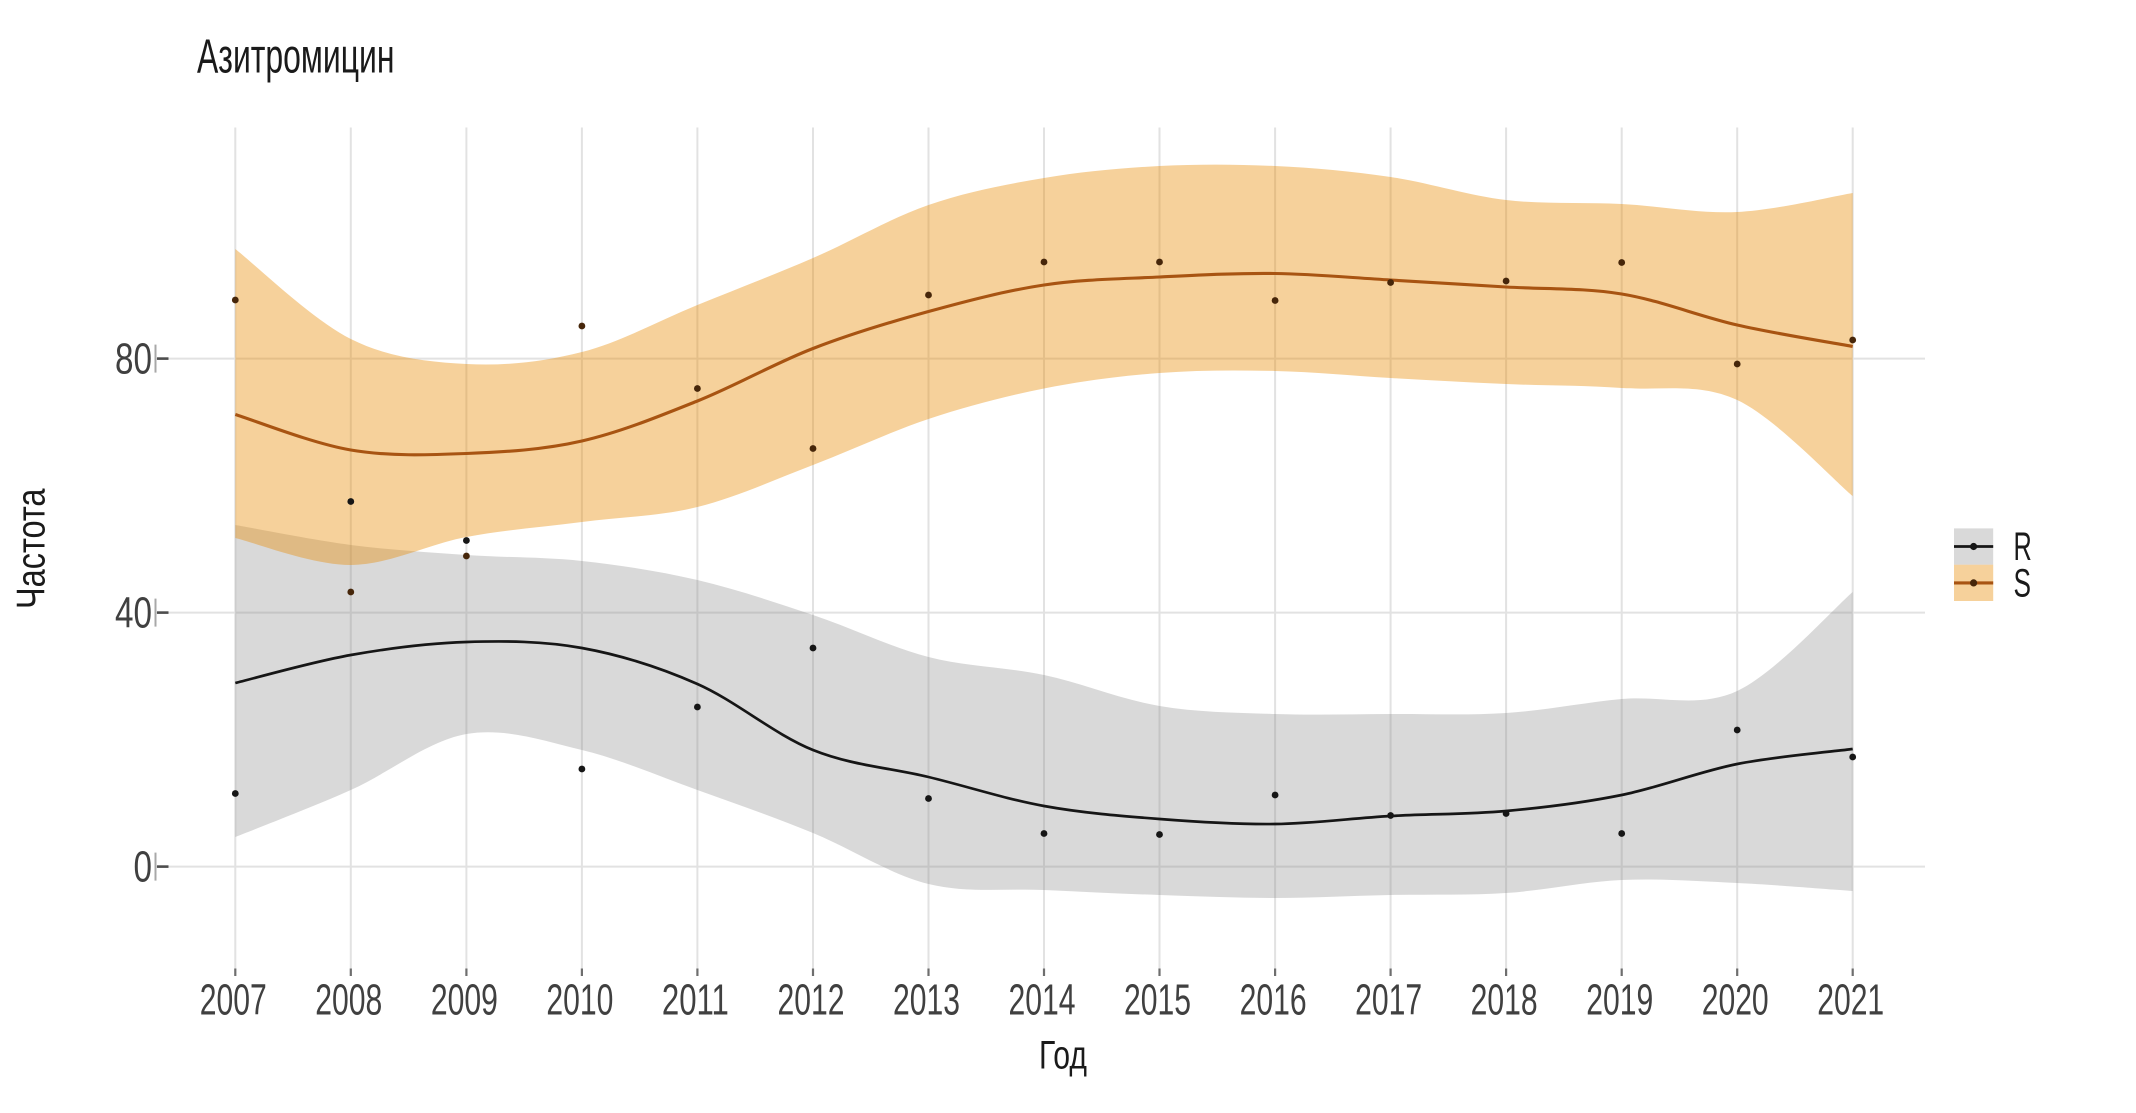 This screenshot has width=2136, height=1113. What do you see at coordinates (133, 359) in the screenshot?
I see `svg-text: 80` at bounding box center [133, 359].